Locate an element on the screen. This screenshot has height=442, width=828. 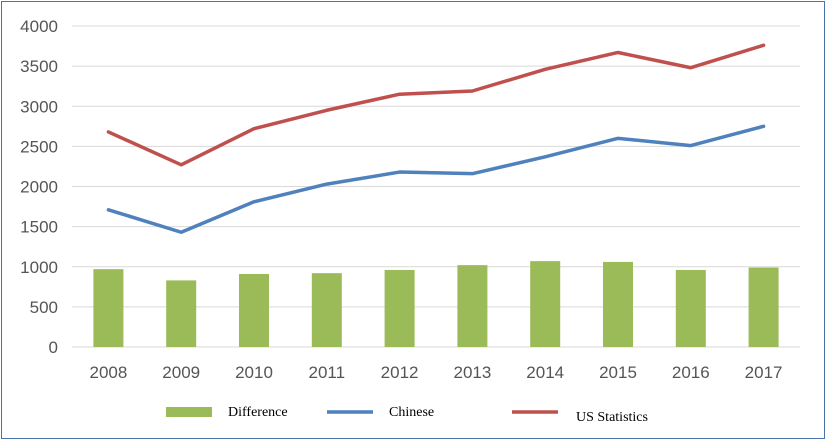
legend-label-us-statistics: US Statistics is located at coordinates (612, 417).